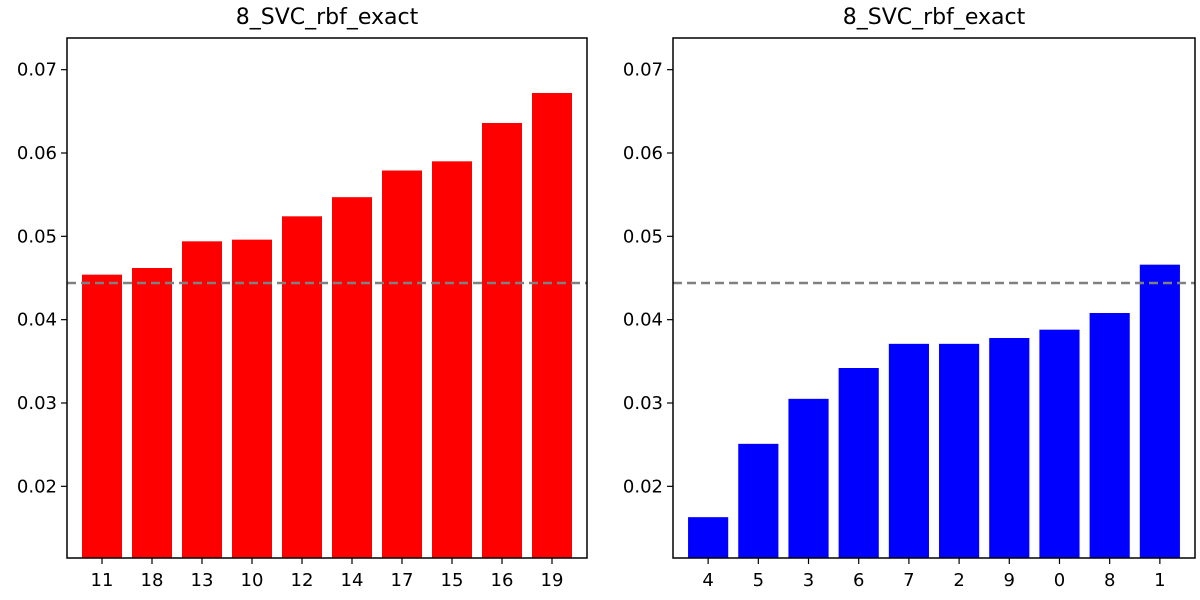  What do you see at coordinates (648, 278) in the screenshot?
I see `y-axis-right: 0.02 0.03 0.04 0.05 0.06 0.07` at bounding box center [648, 278].